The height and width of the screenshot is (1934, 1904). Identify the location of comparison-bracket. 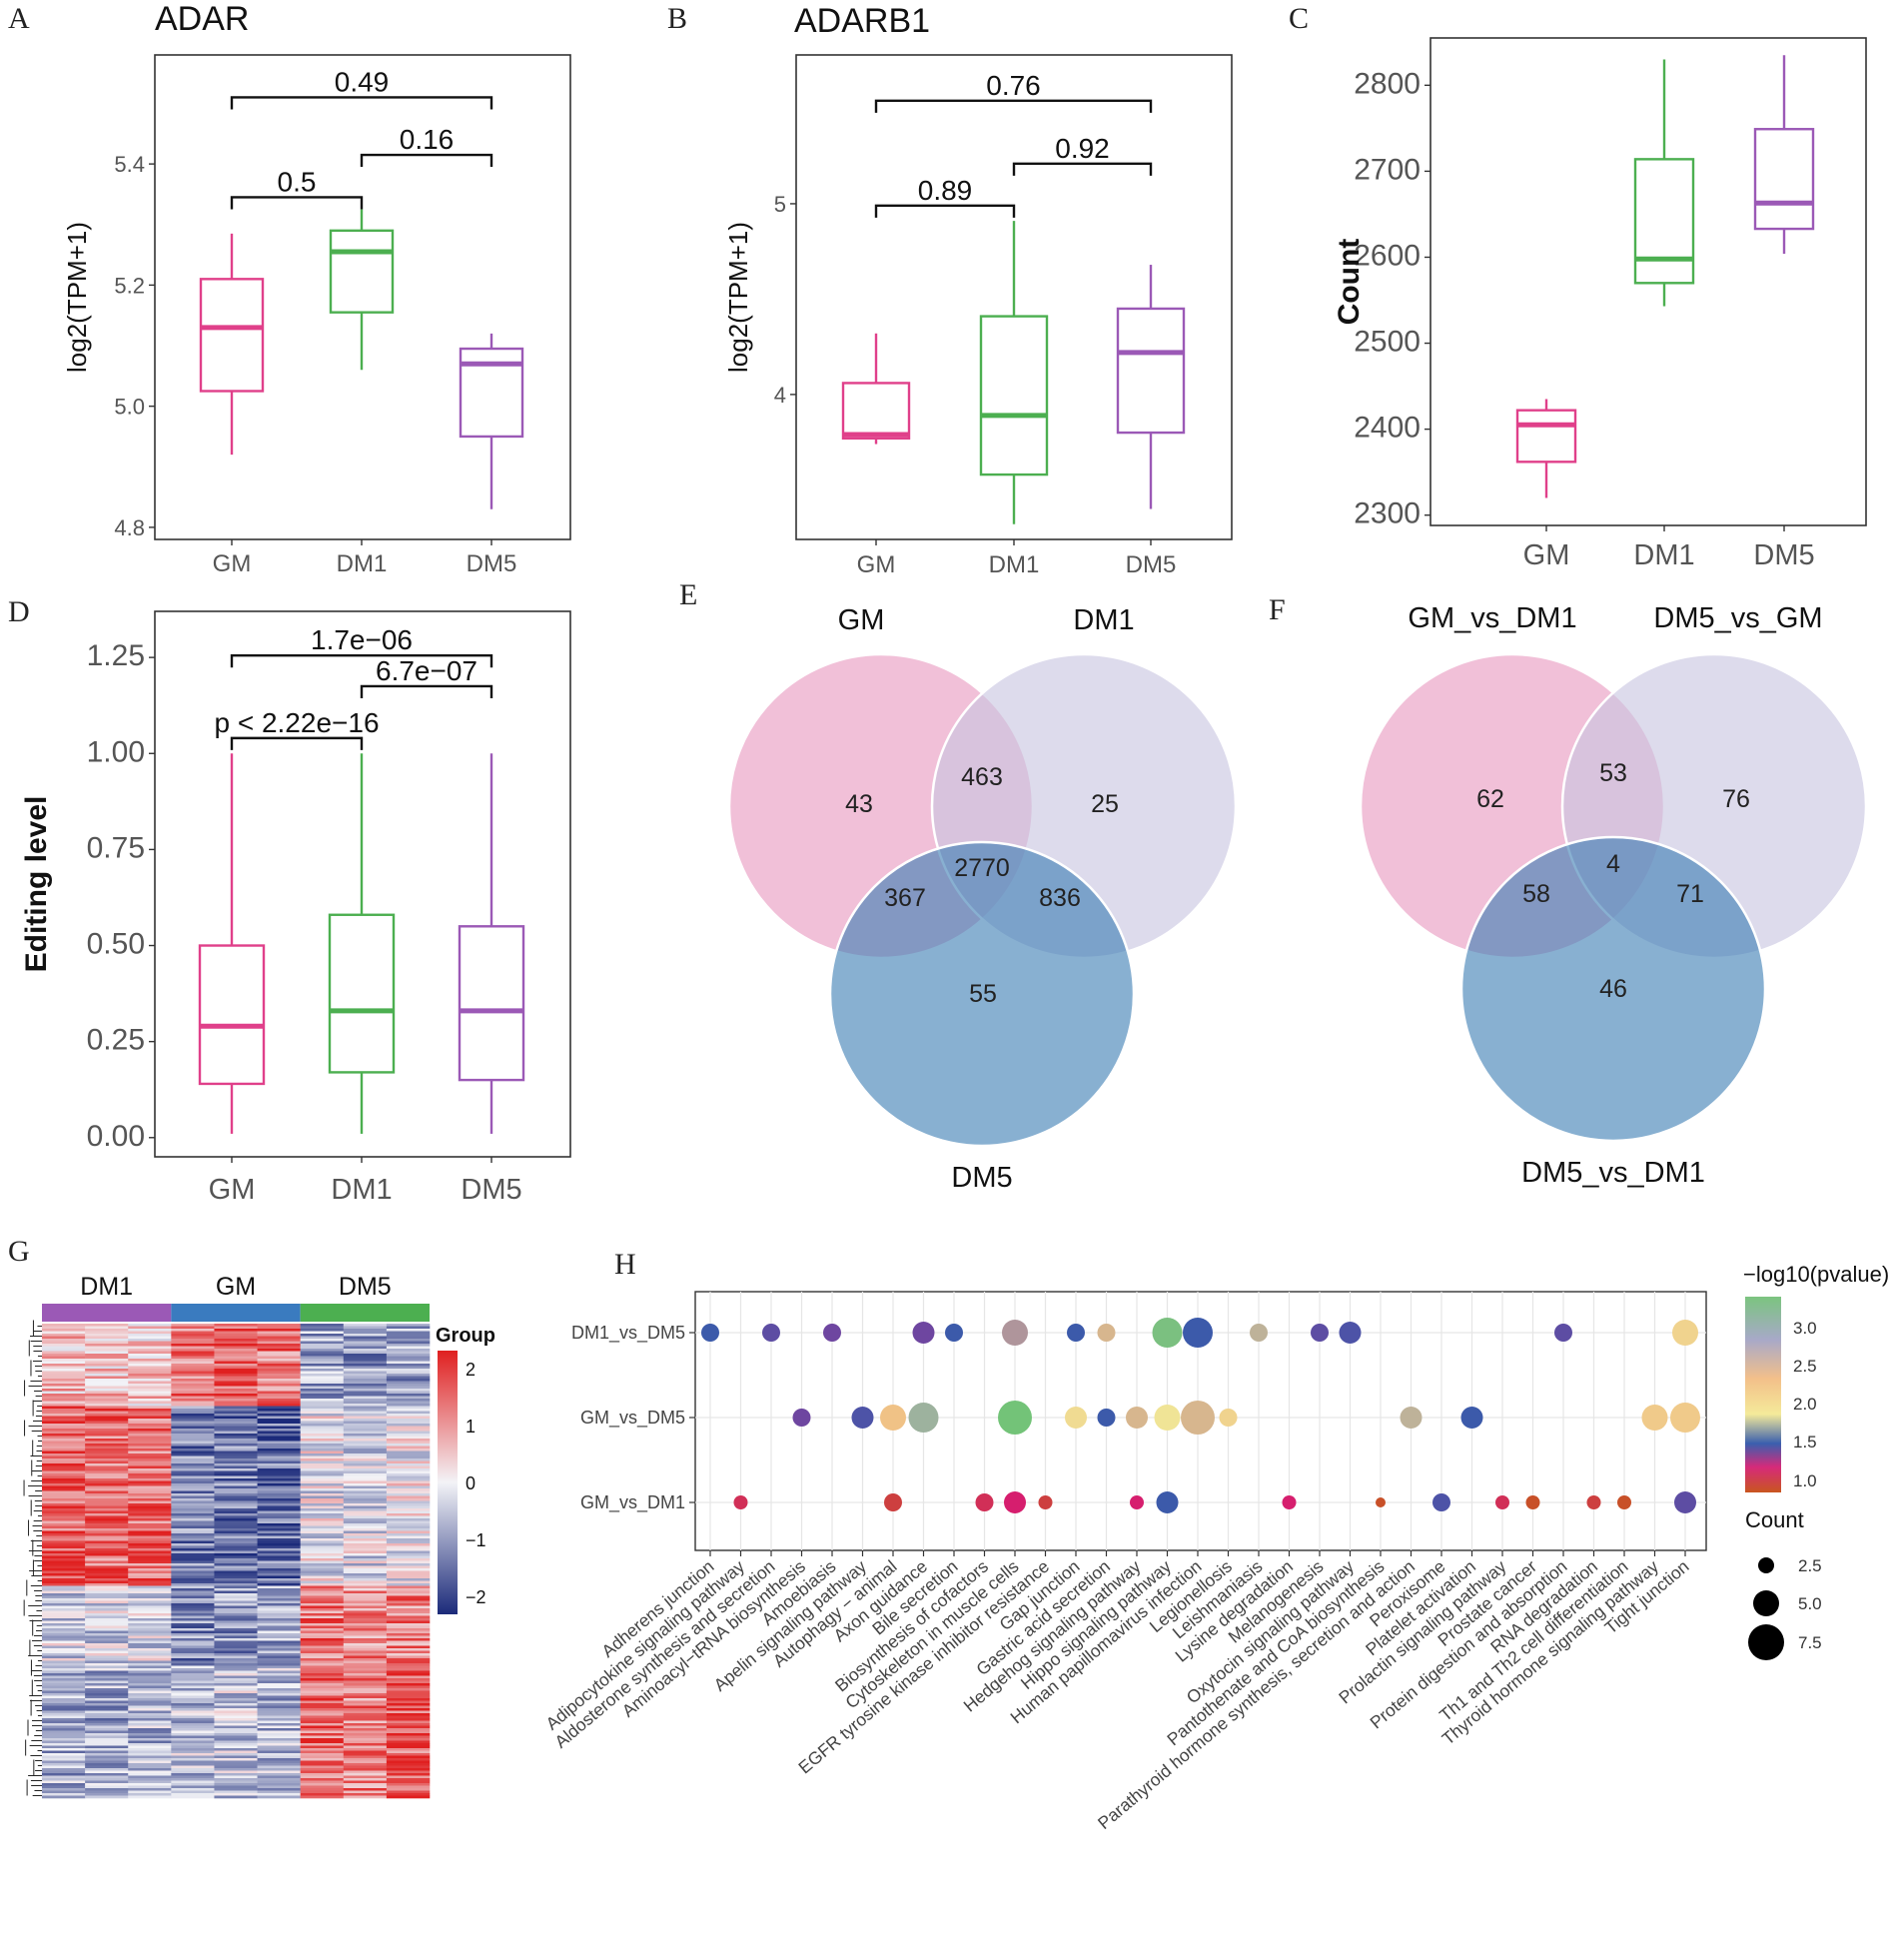
(297, 743).